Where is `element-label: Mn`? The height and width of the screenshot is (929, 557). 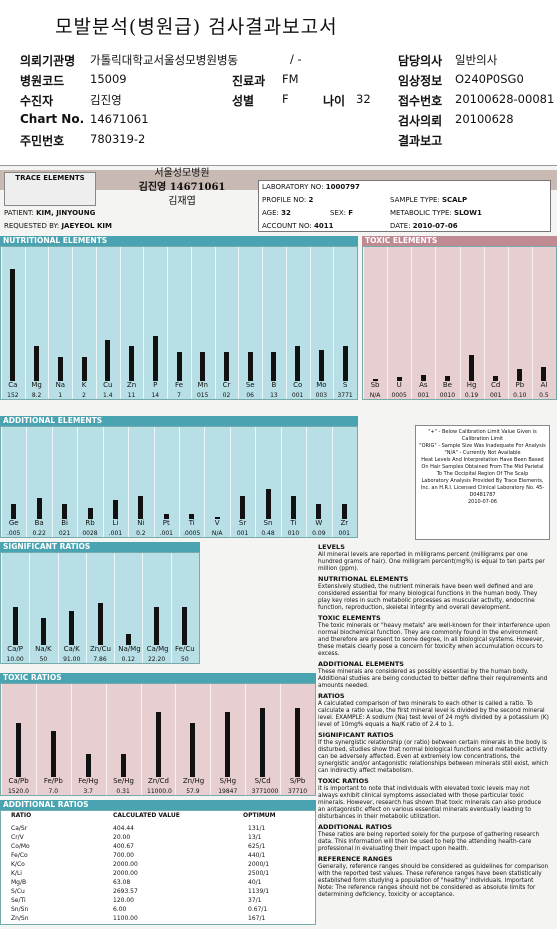 element-label: Mn is located at coordinates (202, 385).